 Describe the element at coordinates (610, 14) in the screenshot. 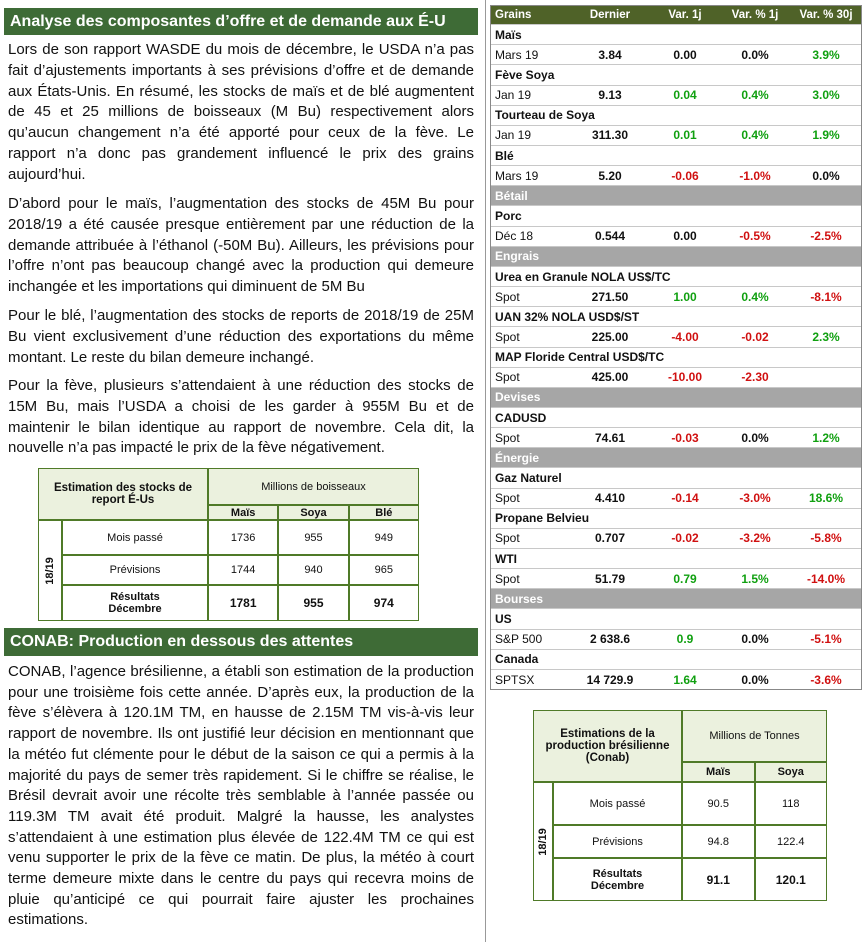

I see `column-header: Dernier` at that location.